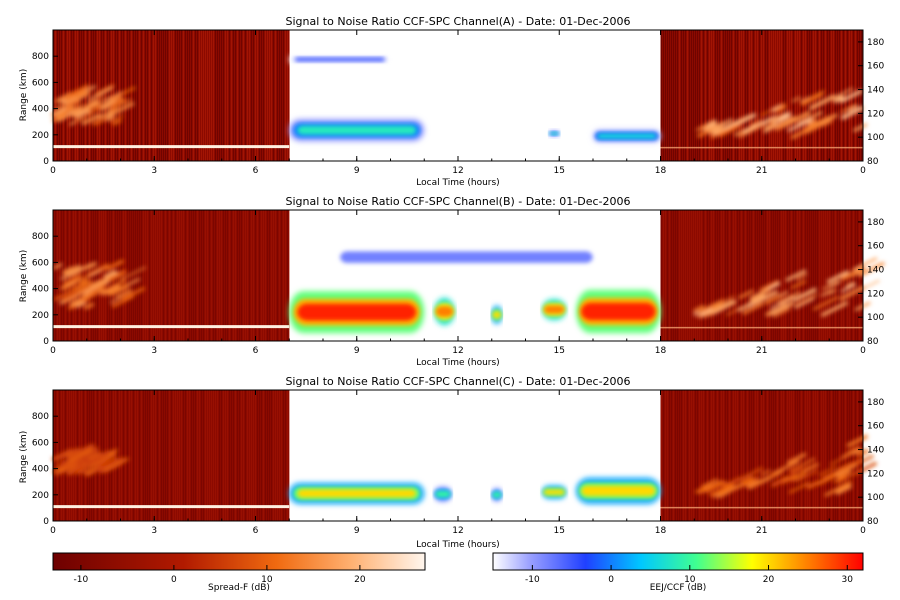  Describe the element at coordinates (40, 263) in the screenshot. I see `y-tick-label: 600` at that location.